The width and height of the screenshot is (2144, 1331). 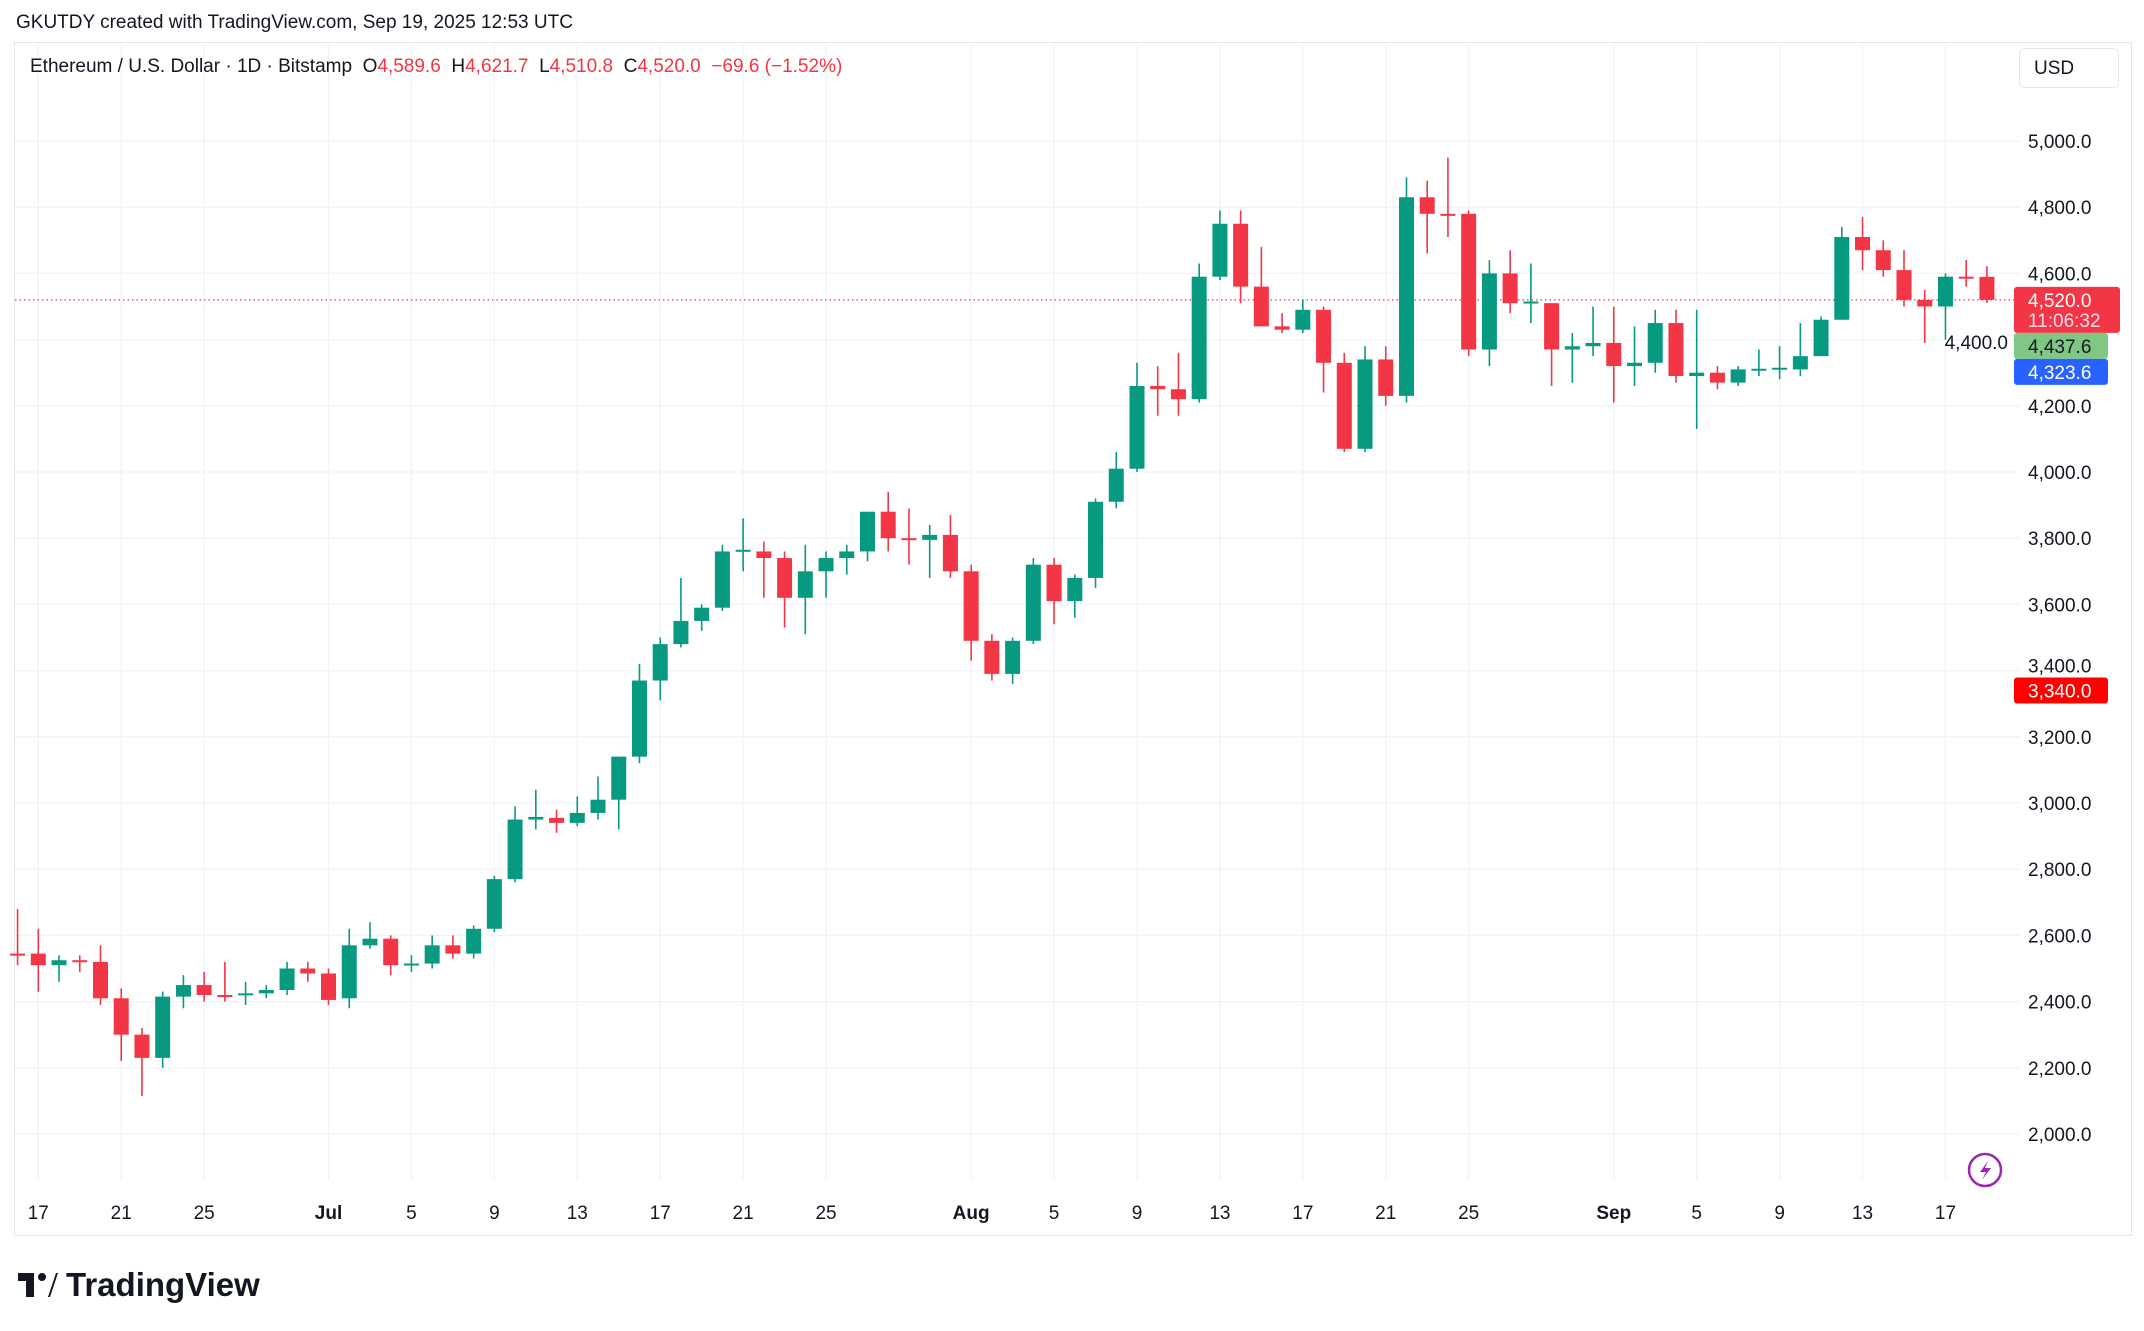 What do you see at coordinates (2059, 539) in the screenshot?
I see `y-tick-label: 3,800.0` at bounding box center [2059, 539].